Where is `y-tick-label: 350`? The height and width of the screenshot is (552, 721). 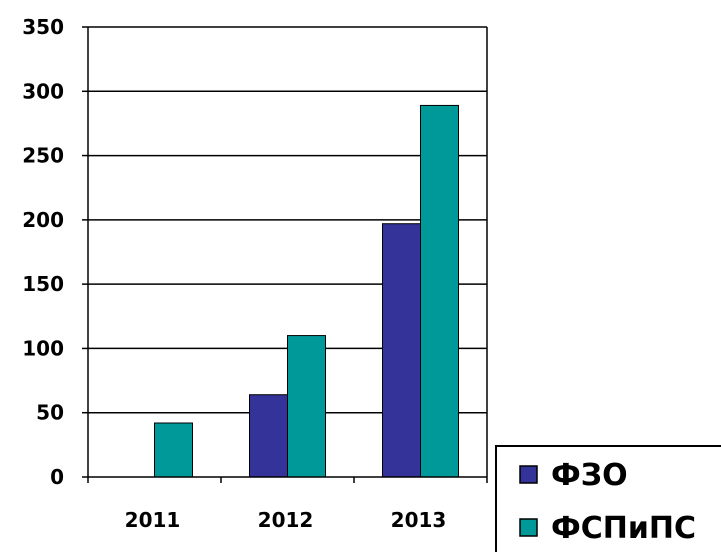 y-tick-label: 350 is located at coordinates (43, 27).